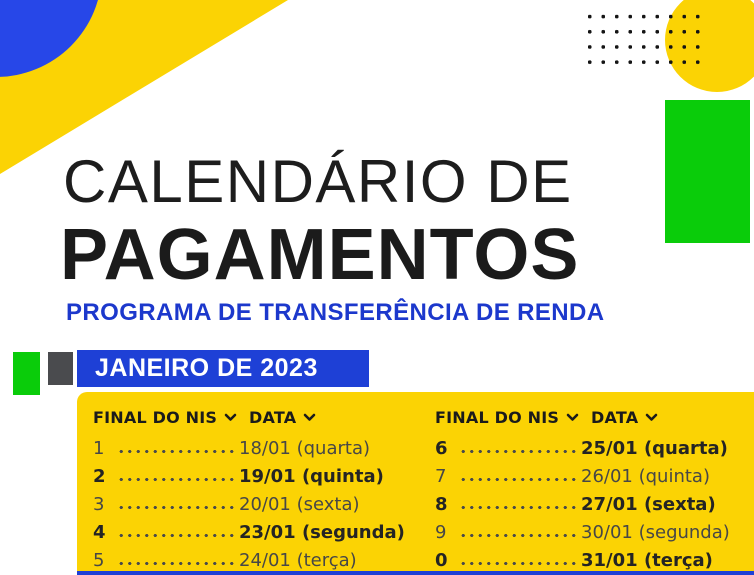  What do you see at coordinates (441, 560) in the screenshot?
I see `nis-digit: 0` at bounding box center [441, 560].